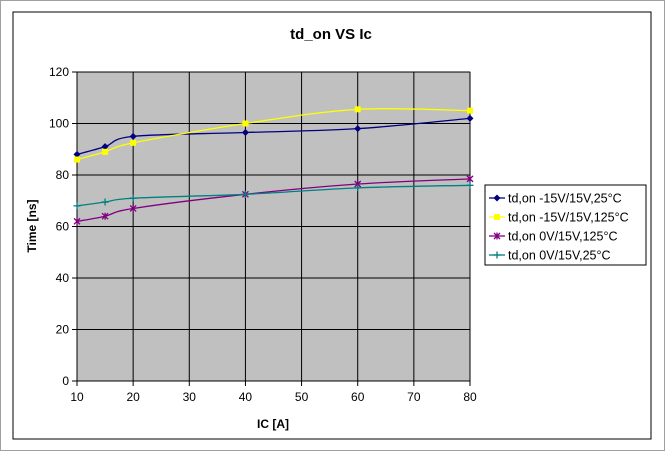 The height and width of the screenshot is (451, 665). What do you see at coordinates (65, 381) in the screenshot?
I see `y-tick-label: 0` at bounding box center [65, 381].